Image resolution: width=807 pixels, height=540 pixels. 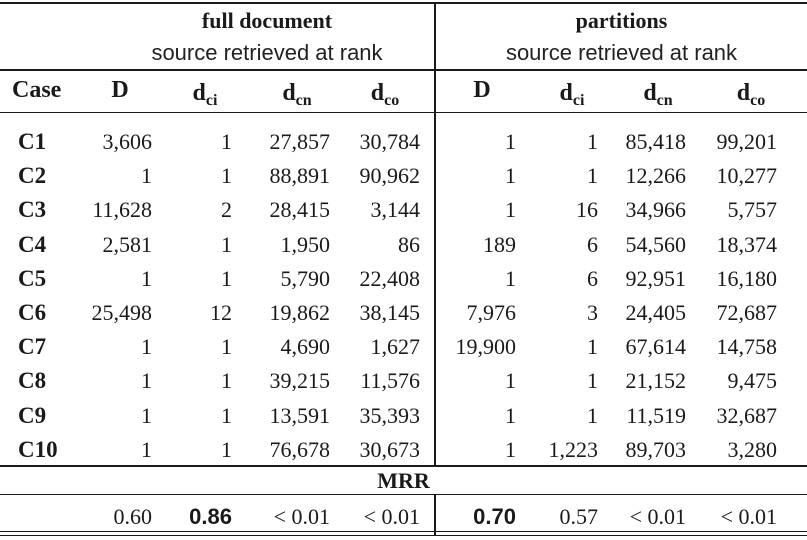 I want to click on table-cell: 39,215, so click(x=300, y=380).